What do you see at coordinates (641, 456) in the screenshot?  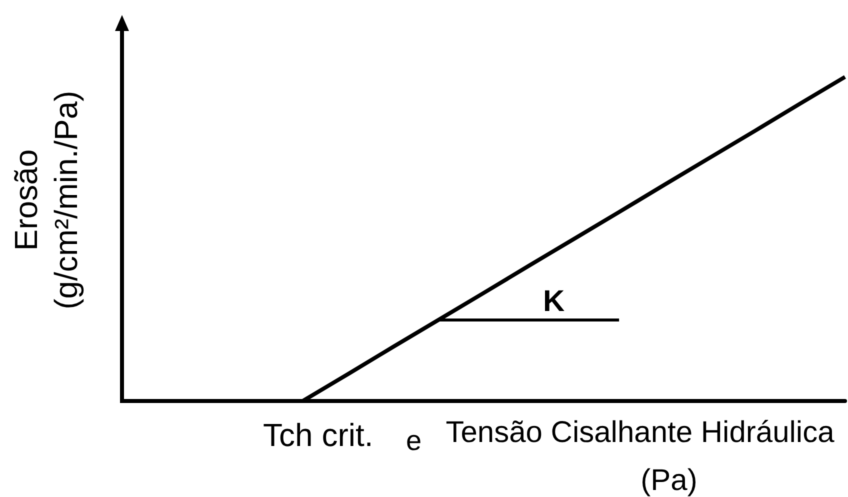 I see `x-axis-title: Tensão Cisalhante Hidráulica (Pa)` at bounding box center [641, 456].